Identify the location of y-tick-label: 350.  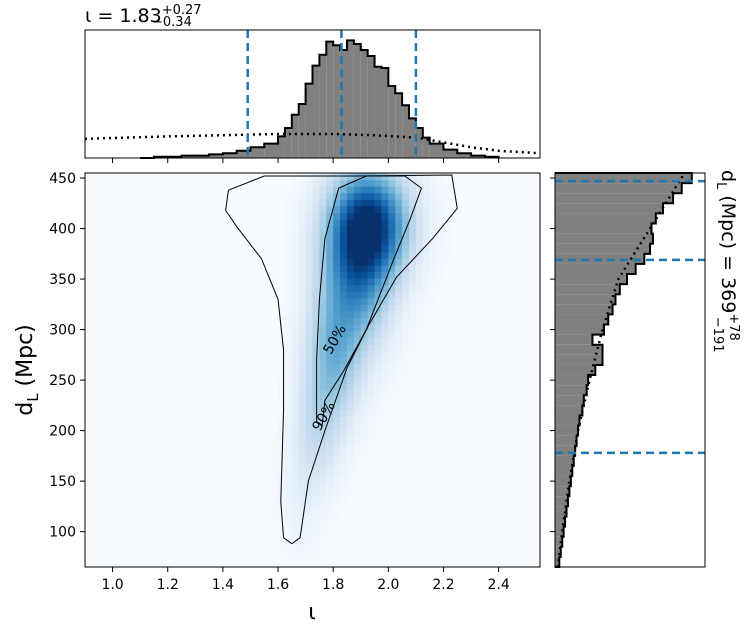
(62, 280).